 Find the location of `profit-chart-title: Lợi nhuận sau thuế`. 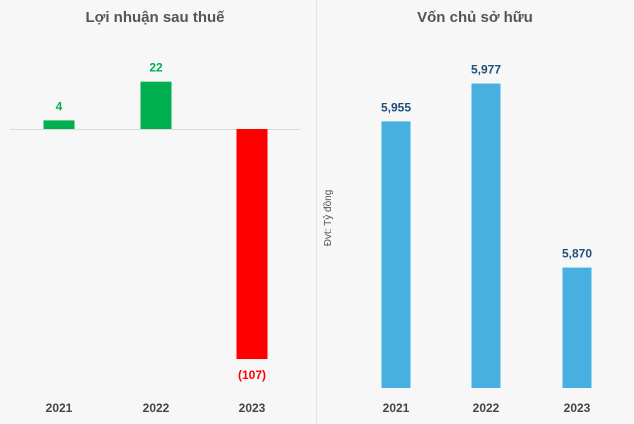

profit-chart-title: Lợi nhuận sau thuế is located at coordinates (156, 17).